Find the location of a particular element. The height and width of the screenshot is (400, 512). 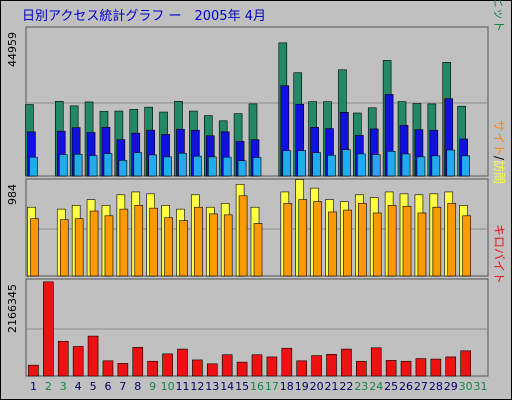

x-tick-label: 18 is located at coordinates (287, 386).